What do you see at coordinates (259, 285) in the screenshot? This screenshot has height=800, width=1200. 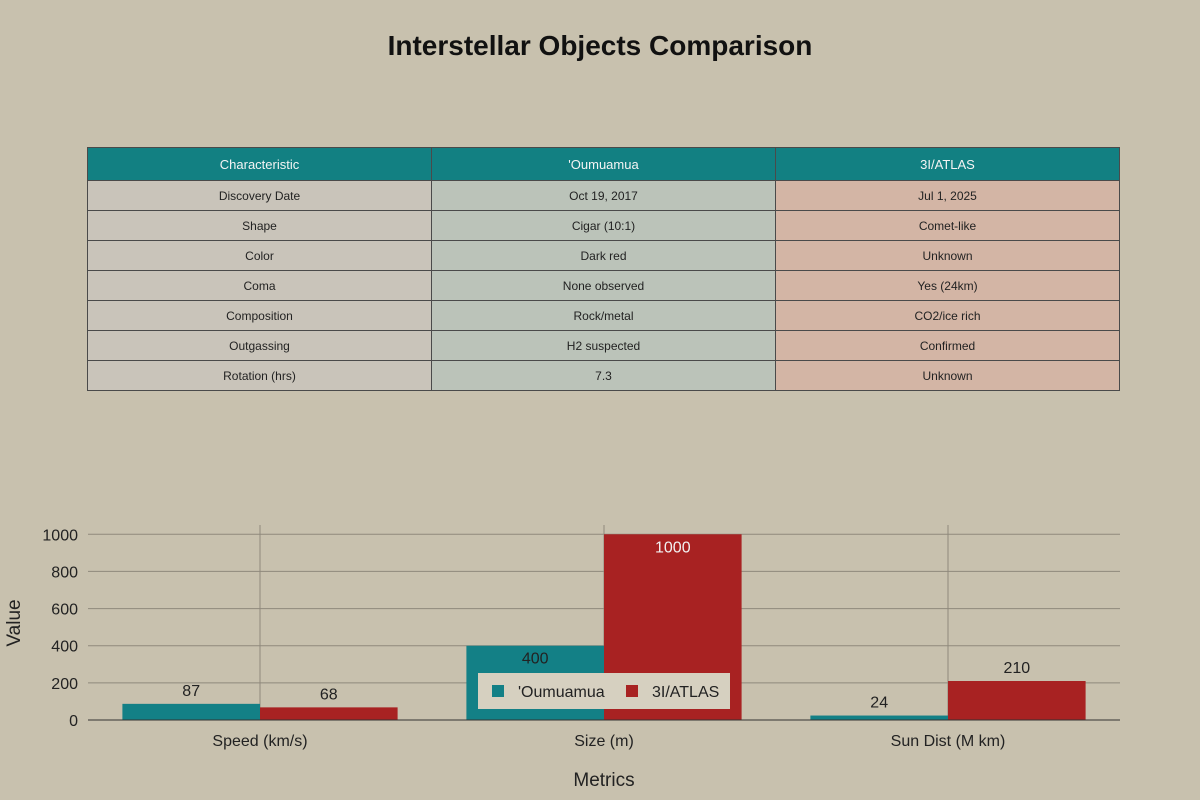 I see `table-cell: Coma` at bounding box center [259, 285].